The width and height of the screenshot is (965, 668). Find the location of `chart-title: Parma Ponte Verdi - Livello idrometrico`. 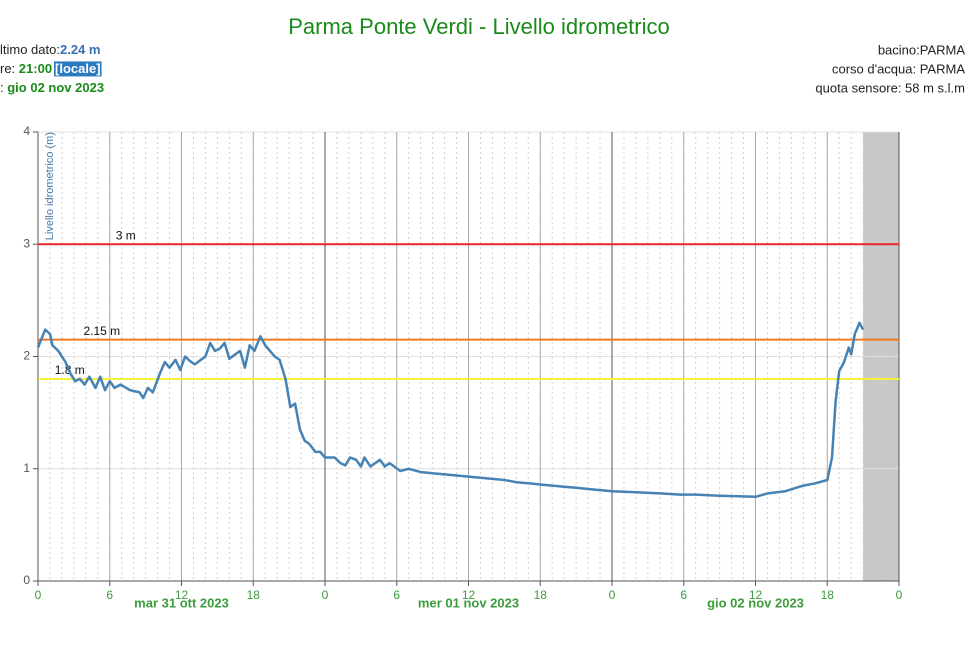

chart-title: Parma Ponte Verdi - Livello idrometrico is located at coordinates (479, 26).